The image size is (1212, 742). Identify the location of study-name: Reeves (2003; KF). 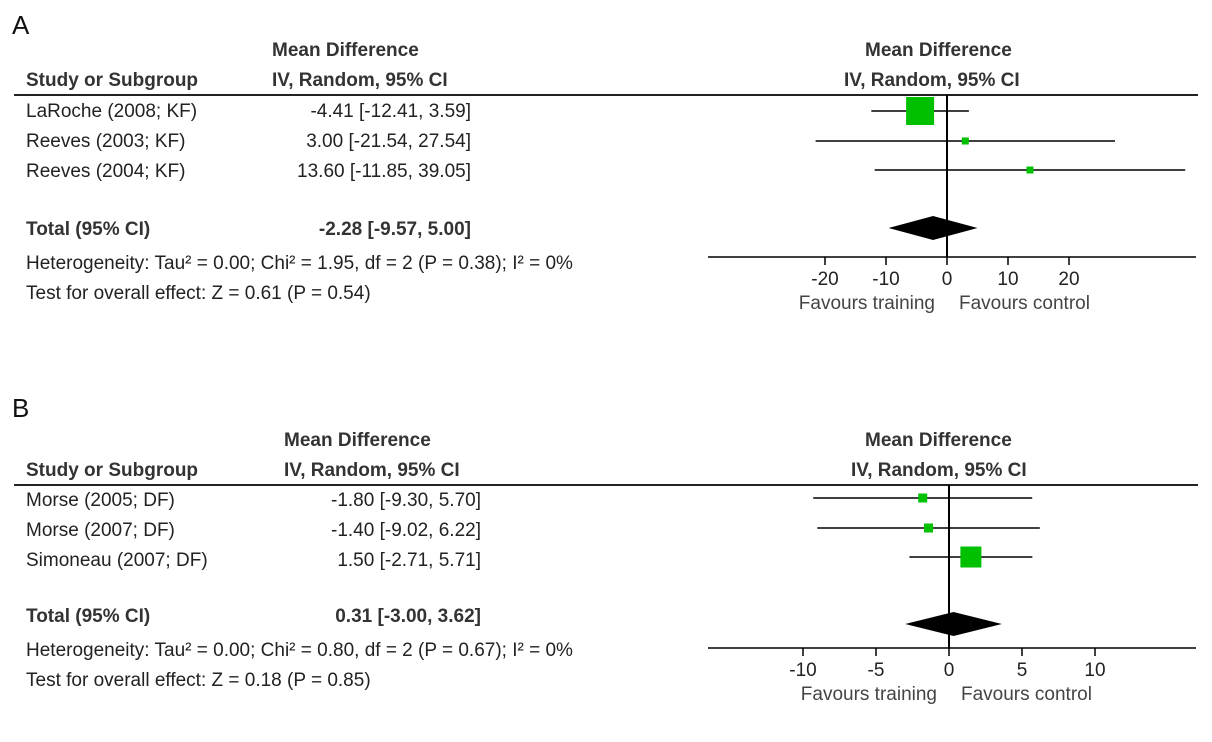
(106, 141).